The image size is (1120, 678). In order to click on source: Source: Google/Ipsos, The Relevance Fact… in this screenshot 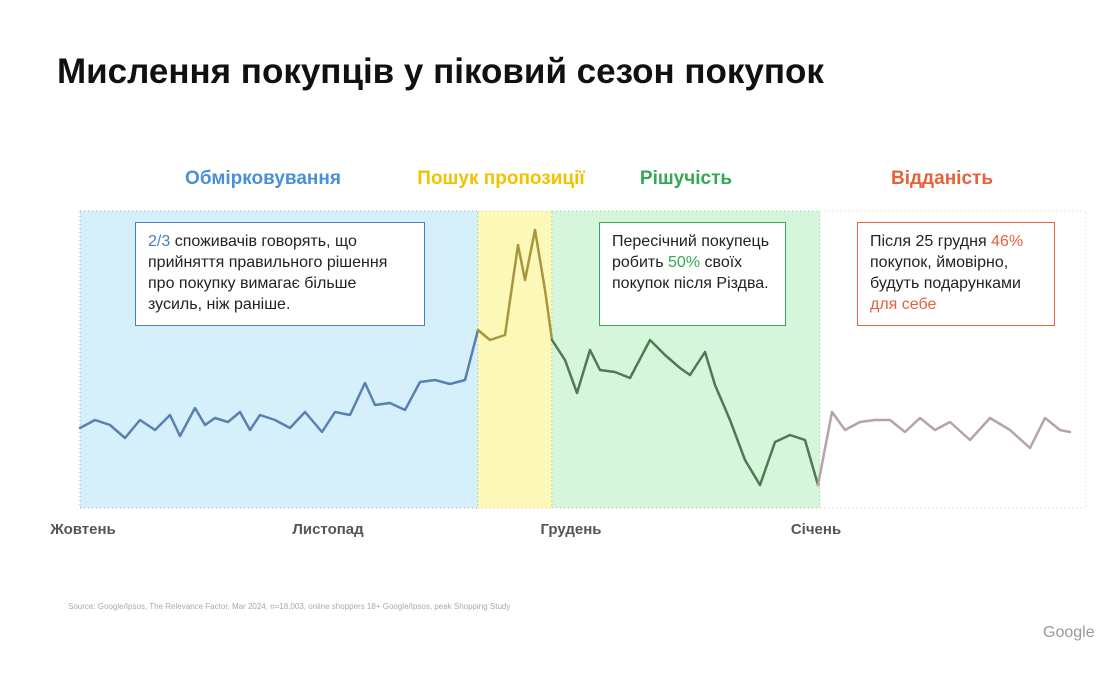, I will do `click(289, 606)`.